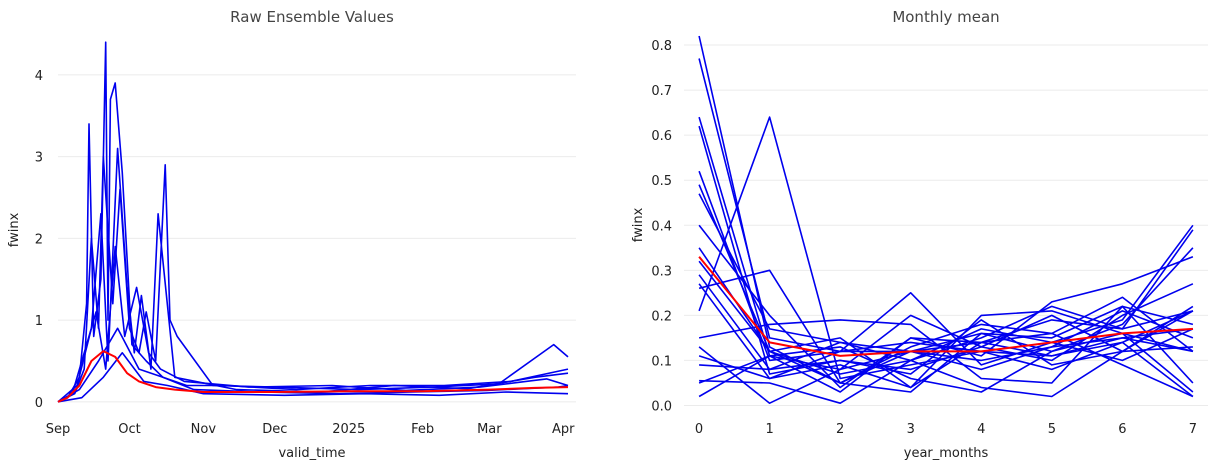 Image resolution: width=1220 pixels, height=470 pixels. I want to click on x-tick-label: 1, so click(769, 429).